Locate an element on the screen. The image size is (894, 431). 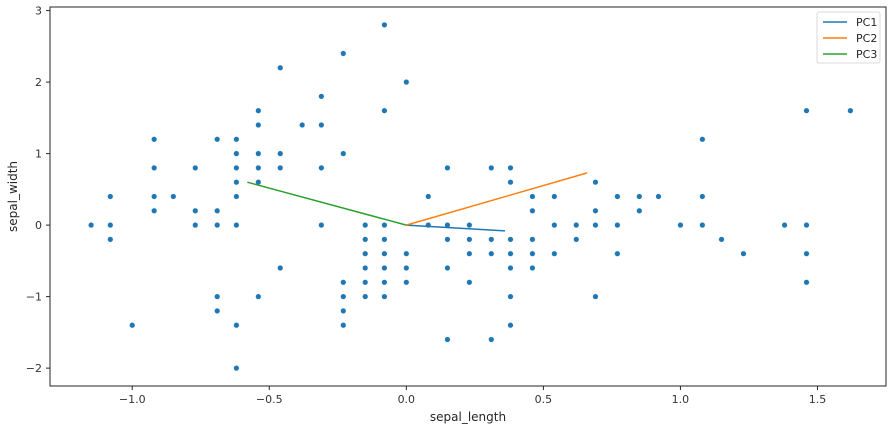
y-tick-label: 3 is located at coordinates (38, 11).